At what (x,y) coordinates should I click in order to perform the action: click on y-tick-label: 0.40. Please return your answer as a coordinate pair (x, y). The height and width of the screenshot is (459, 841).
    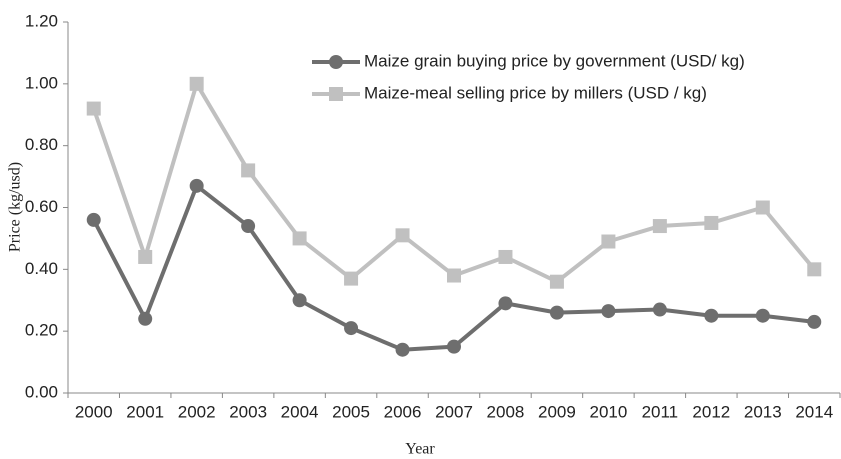
    Looking at the image, I should click on (41, 268).